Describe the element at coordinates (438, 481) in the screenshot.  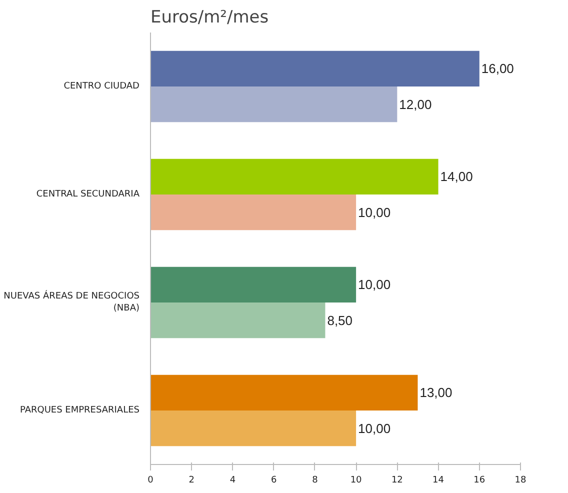
I see `x-tick-label: 14` at that location.